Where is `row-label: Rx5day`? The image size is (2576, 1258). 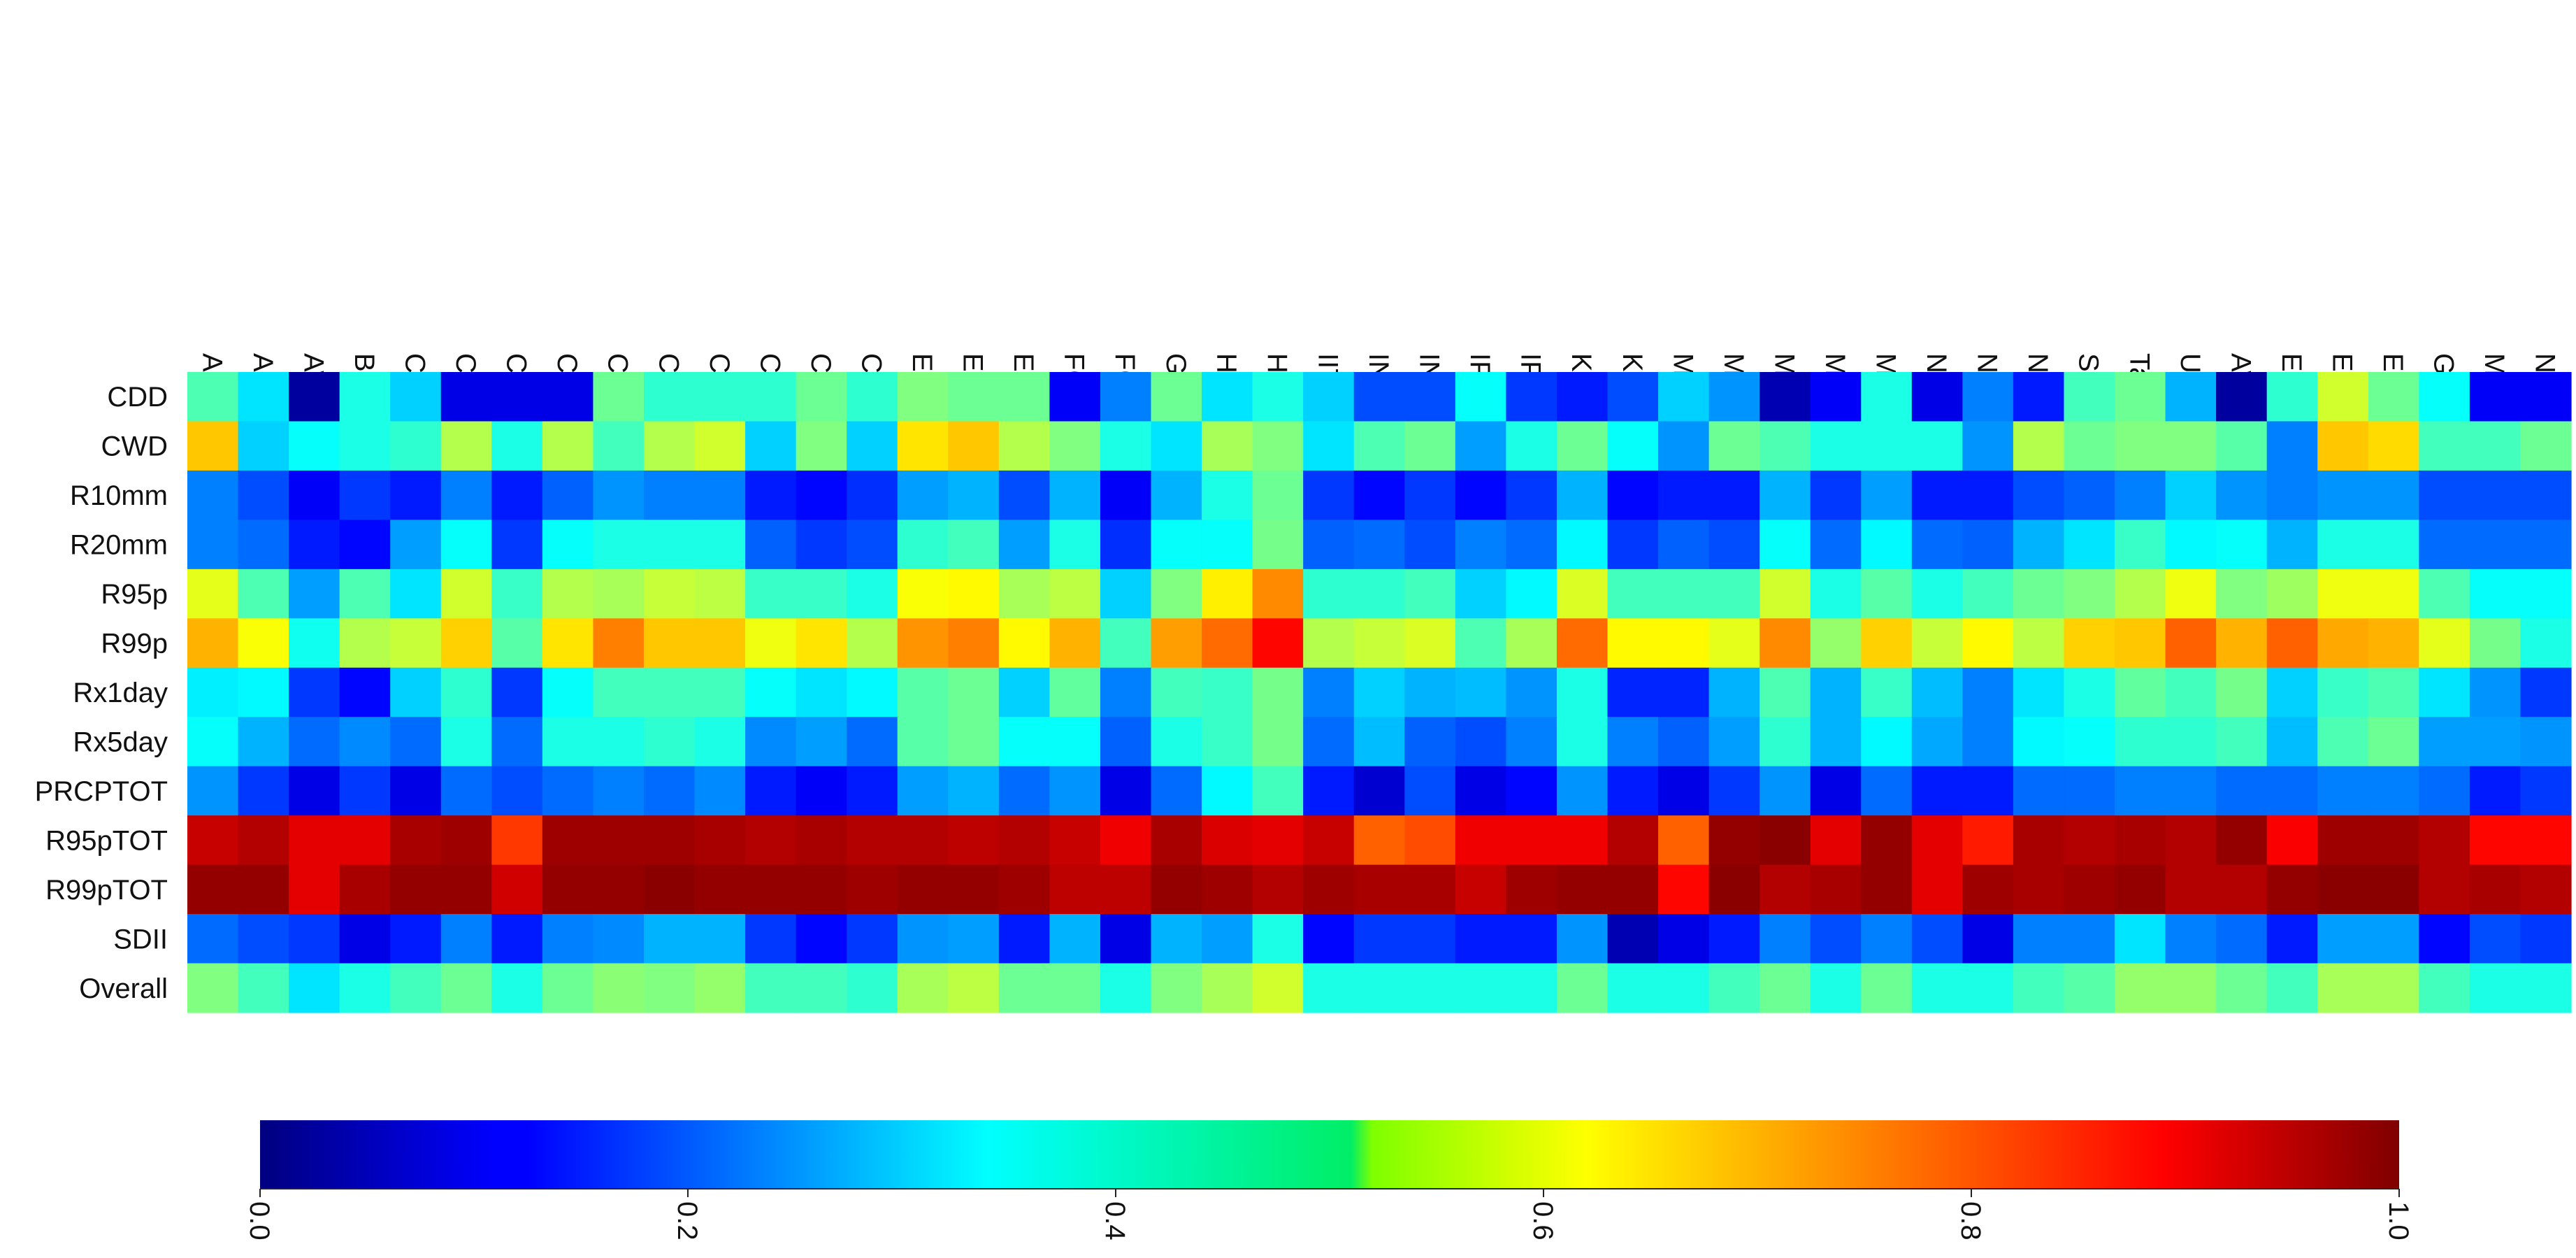
row-label: Rx5day is located at coordinates (120, 742).